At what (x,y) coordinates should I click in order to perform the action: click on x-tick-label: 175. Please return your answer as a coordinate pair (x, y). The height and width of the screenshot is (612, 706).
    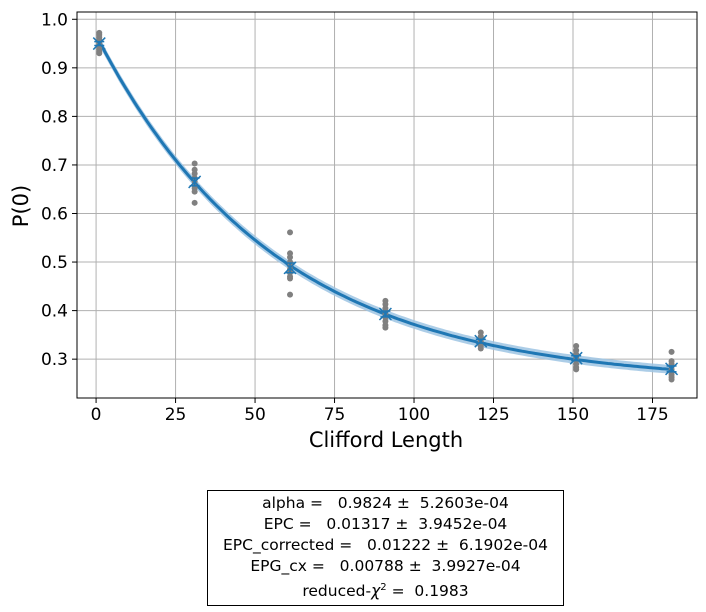
    Looking at the image, I should click on (652, 415).